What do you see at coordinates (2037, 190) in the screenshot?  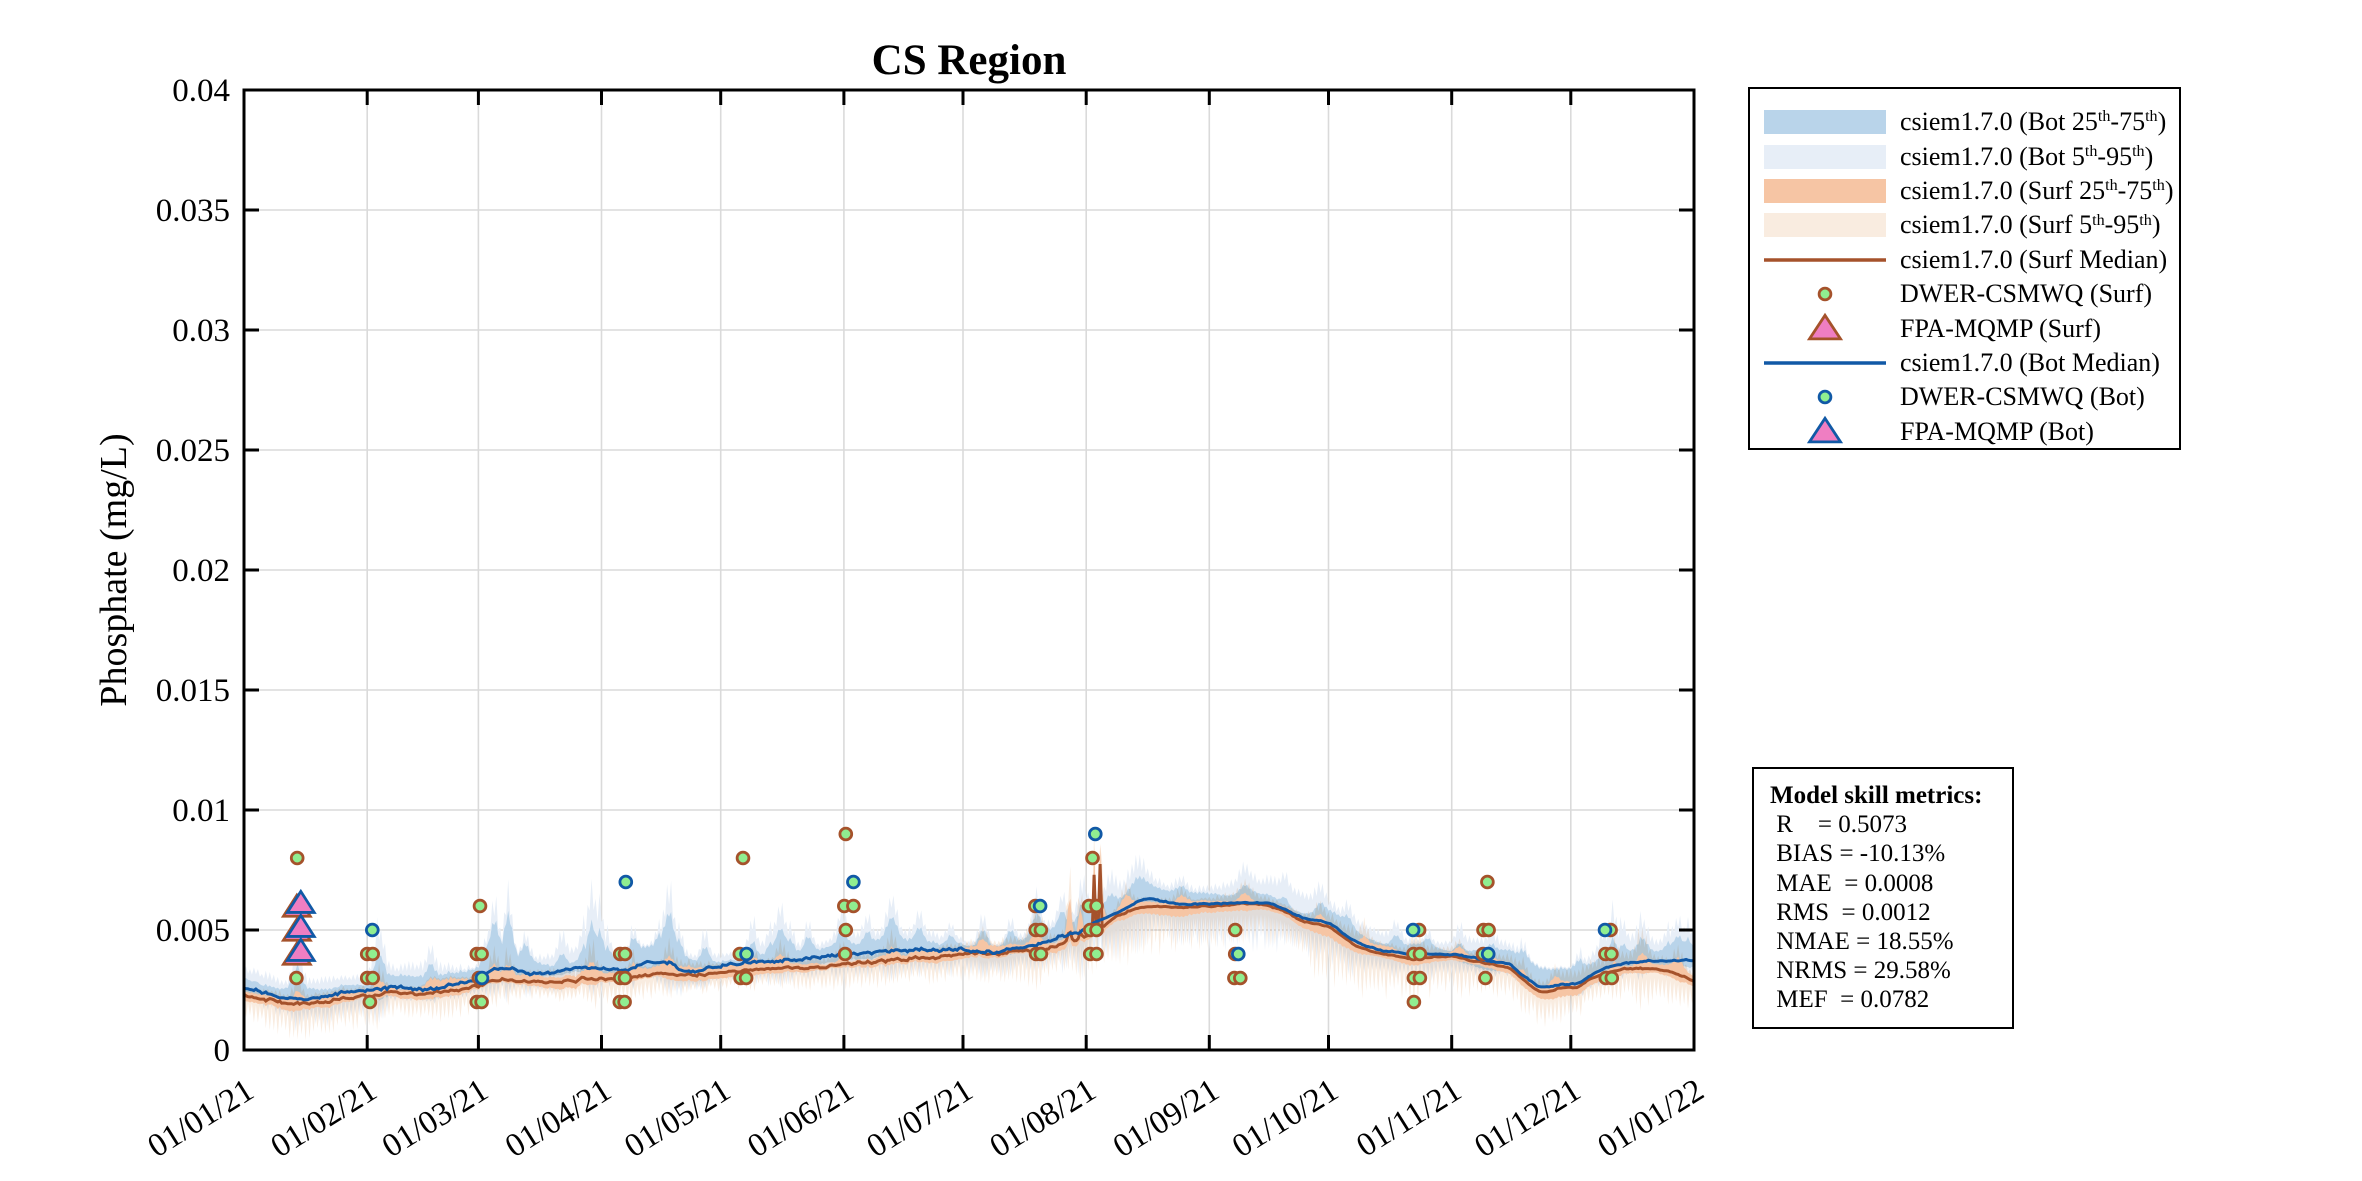 I see `legend-label-surf_band_25_75: csiem1.7.0 (Surf 25th-75th)` at bounding box center [2037, 190].